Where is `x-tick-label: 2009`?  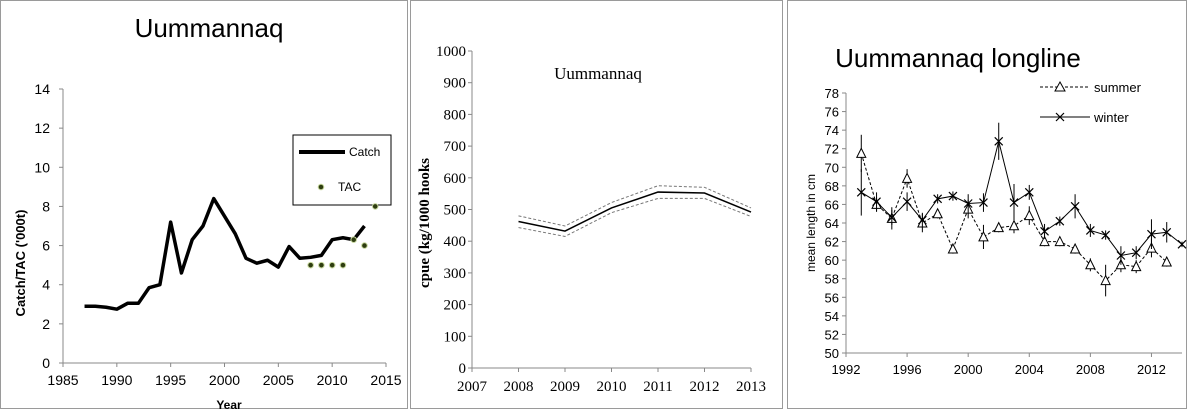
x-tick-label: 2009 is located at coordinates (565, 387).